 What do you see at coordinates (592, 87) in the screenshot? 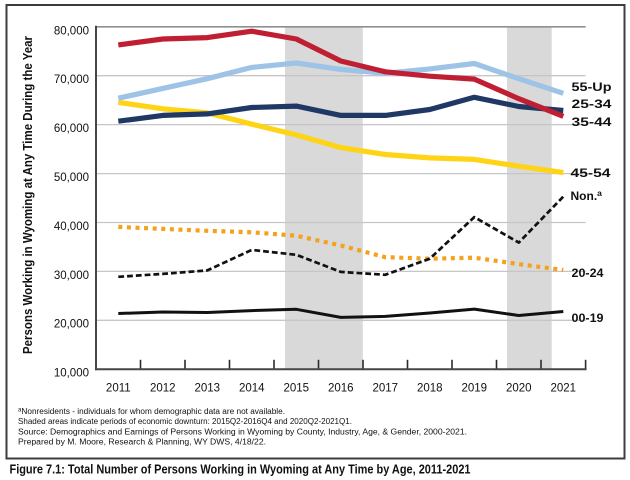
I see `svg-text: 55-Up` at bounding box center [592, 87].